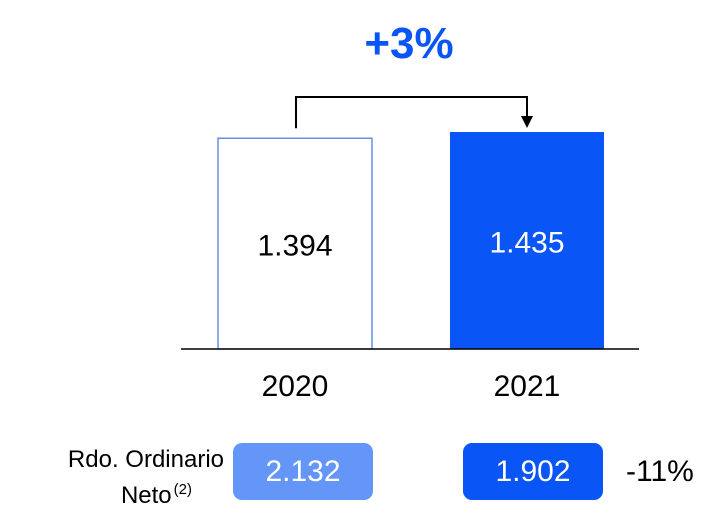 The image size is (718, 511). What do you see at coordinates (182, 489) in the screenshot?
I see `ordinary-net-footnote: (2)` at bounding box center [182, 489].